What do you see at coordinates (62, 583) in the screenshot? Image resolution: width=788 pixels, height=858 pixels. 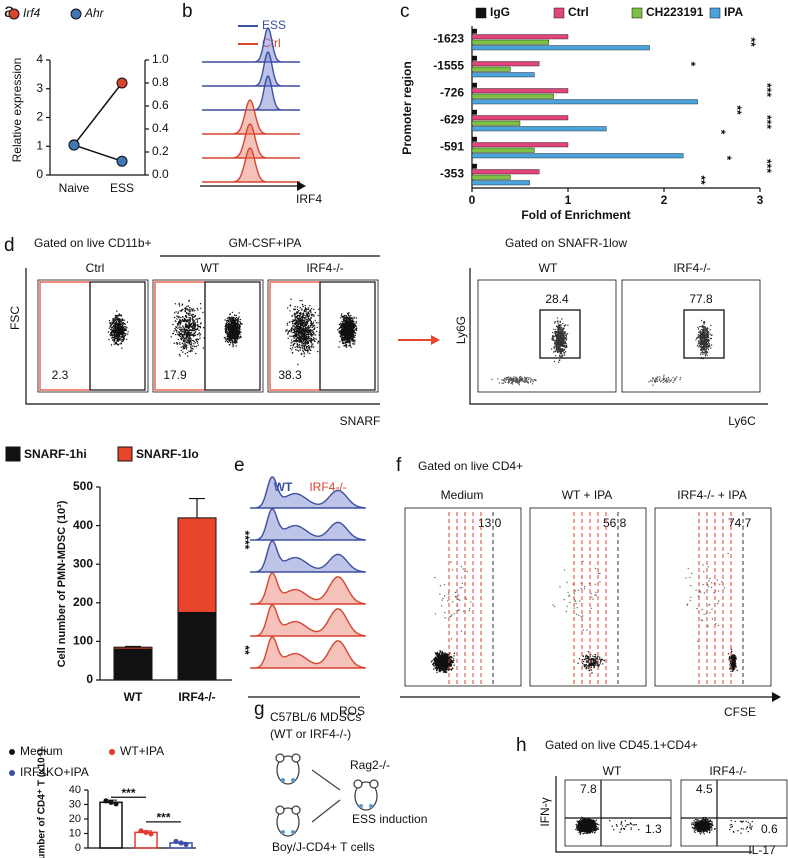 I see `axis-label: Cell number of PMN-MDSC (10³)` at bounding box center [62, 583].